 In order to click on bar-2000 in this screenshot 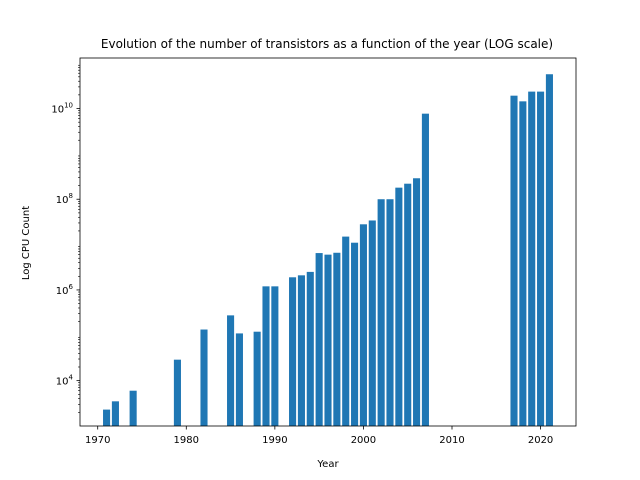, I will do `click(363, 325)`.